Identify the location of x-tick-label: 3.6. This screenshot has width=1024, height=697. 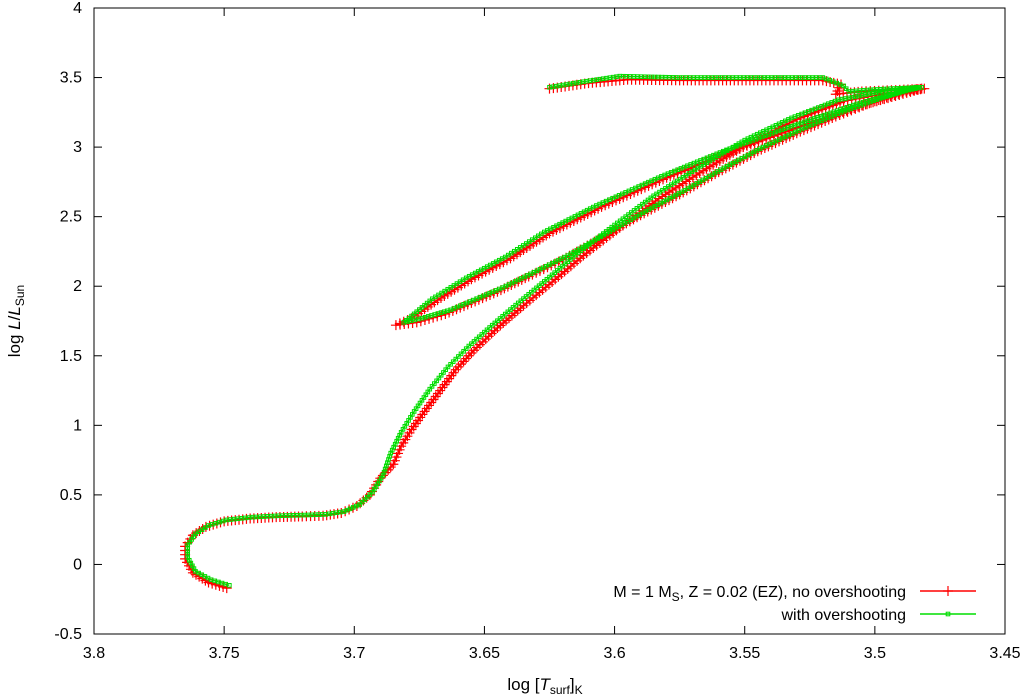
(614, 653).